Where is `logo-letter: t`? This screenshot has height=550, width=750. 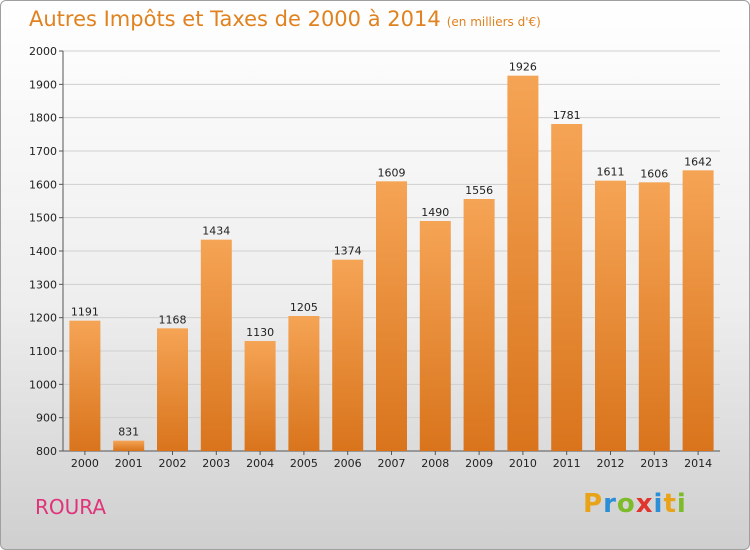 logo-letter: t is located at coordinates (670, 504).